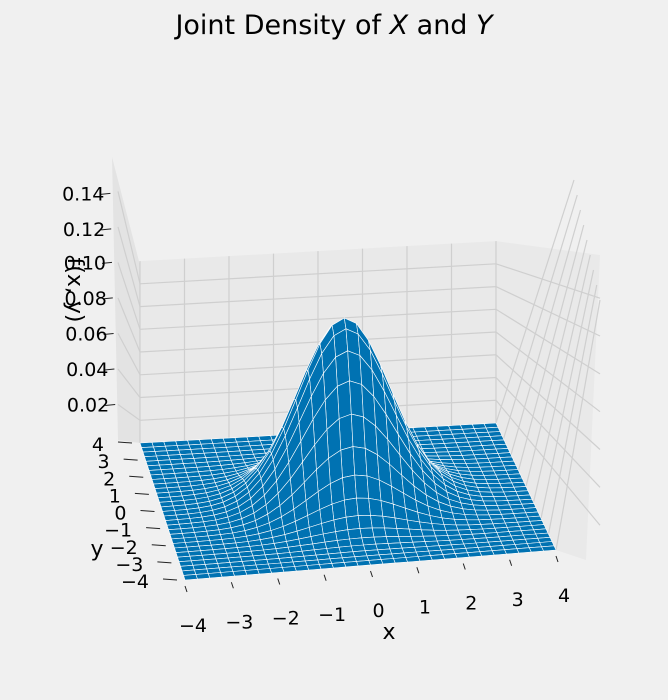  Describe the element at coordinates (85, 299) in the screenshot. I see `z-tick-label: 0.08` at that location.